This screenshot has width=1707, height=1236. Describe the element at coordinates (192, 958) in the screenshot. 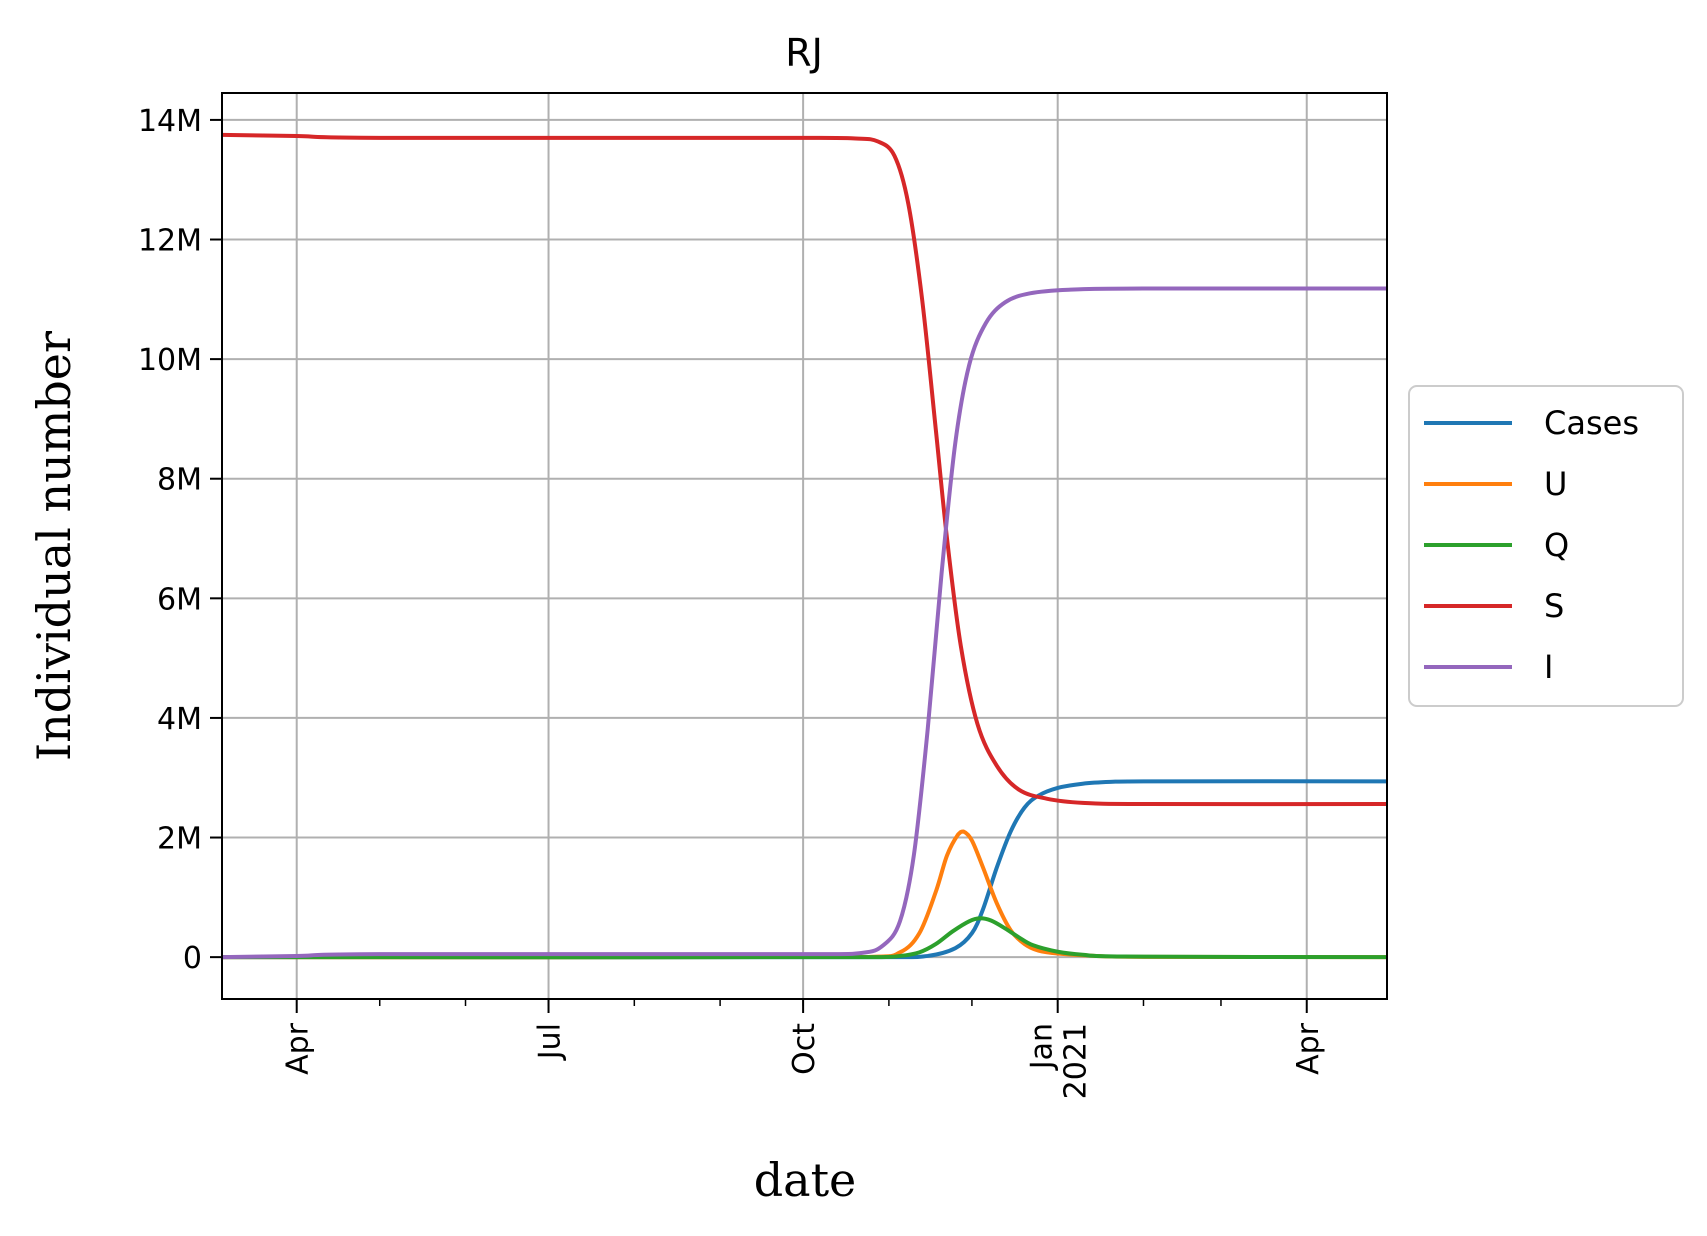

I see `y-tick-label: 0` at that location.